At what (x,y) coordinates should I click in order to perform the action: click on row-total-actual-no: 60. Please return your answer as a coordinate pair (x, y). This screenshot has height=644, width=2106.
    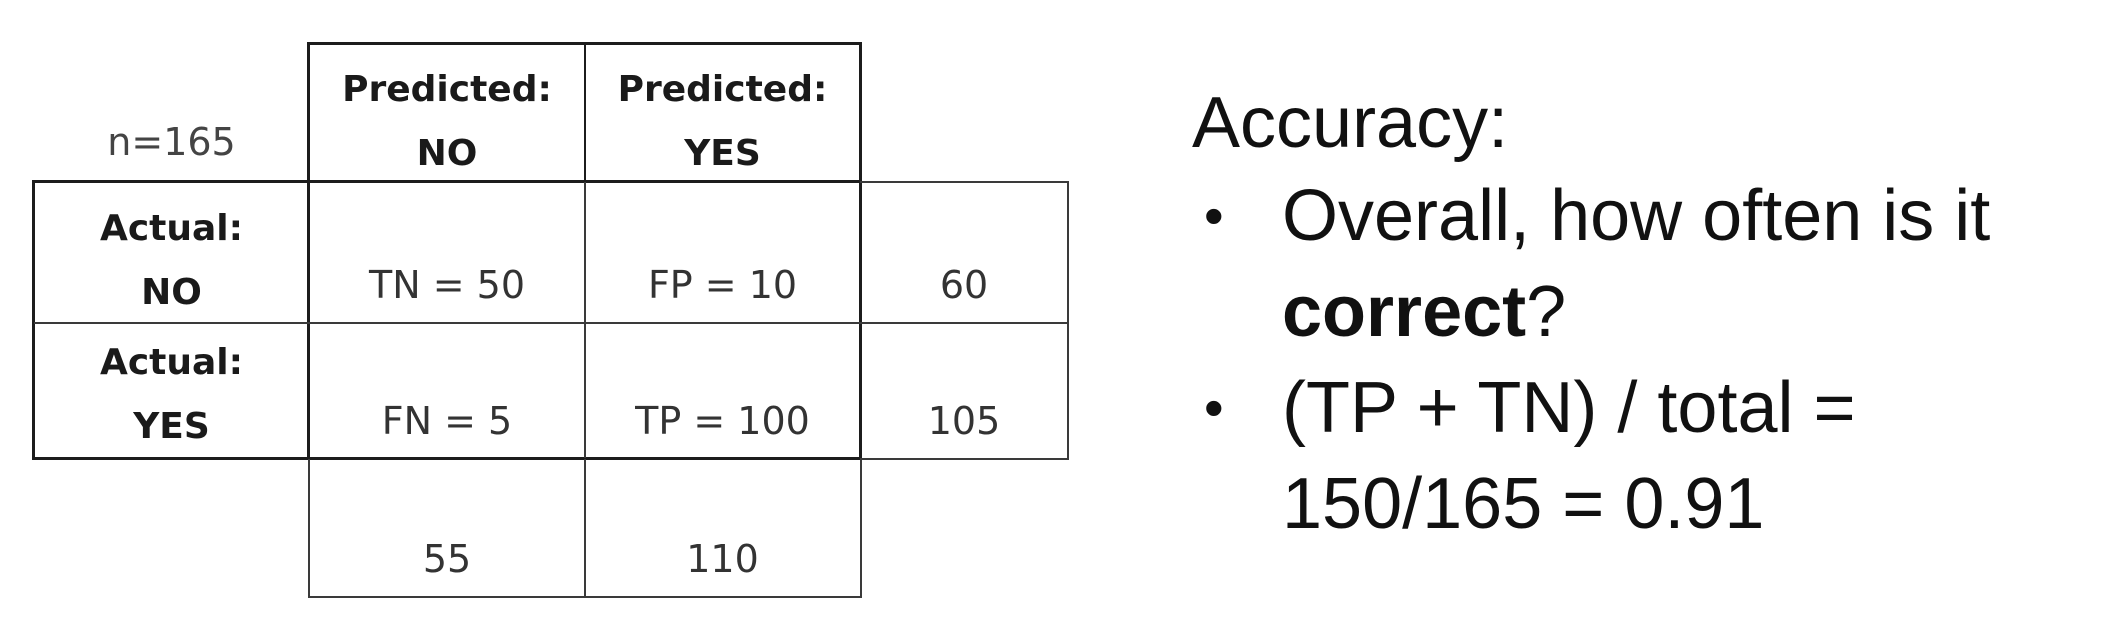
    Looking at the image, I should click on (964, 253).